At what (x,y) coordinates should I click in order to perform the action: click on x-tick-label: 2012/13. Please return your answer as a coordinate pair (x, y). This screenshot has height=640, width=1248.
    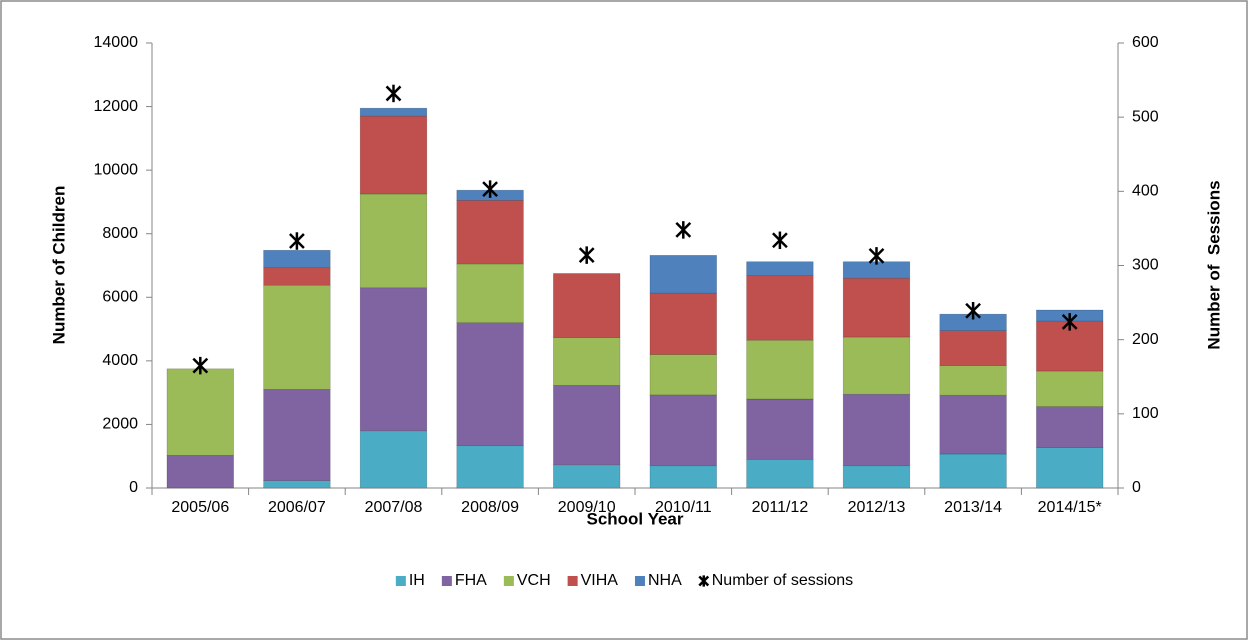
    Looking at the image, I should click on (877, 507).